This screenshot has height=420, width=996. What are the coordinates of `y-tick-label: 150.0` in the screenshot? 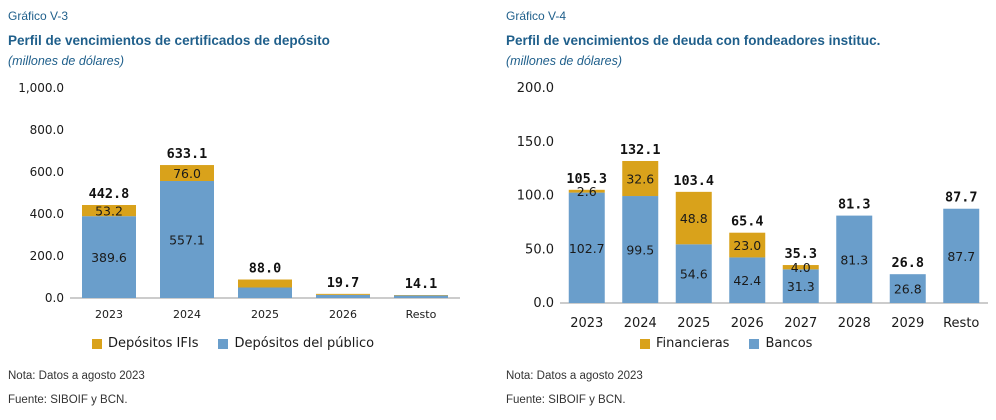 It's located at (535, 142).